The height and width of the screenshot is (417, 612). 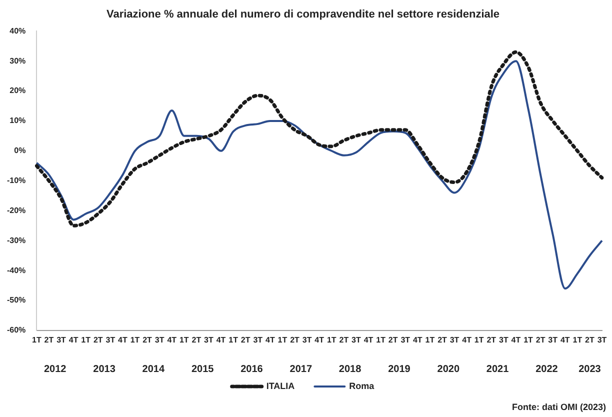 What do you see at coordinates (559, 407) in the screenshot?
I see `source-note: Fonte: dati OMI (2023)` at bounding box center [559, 407].